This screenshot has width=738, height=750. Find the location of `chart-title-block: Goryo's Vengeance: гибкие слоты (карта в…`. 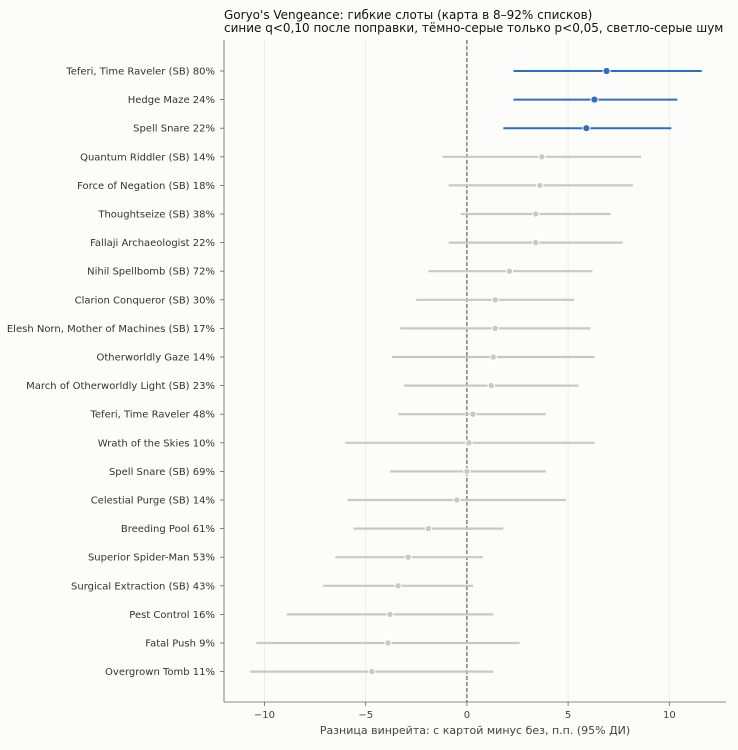

chart-title-block: Goryo's Vengeance: гибкие слоты (карта в… is located at coordinates (473, 22).